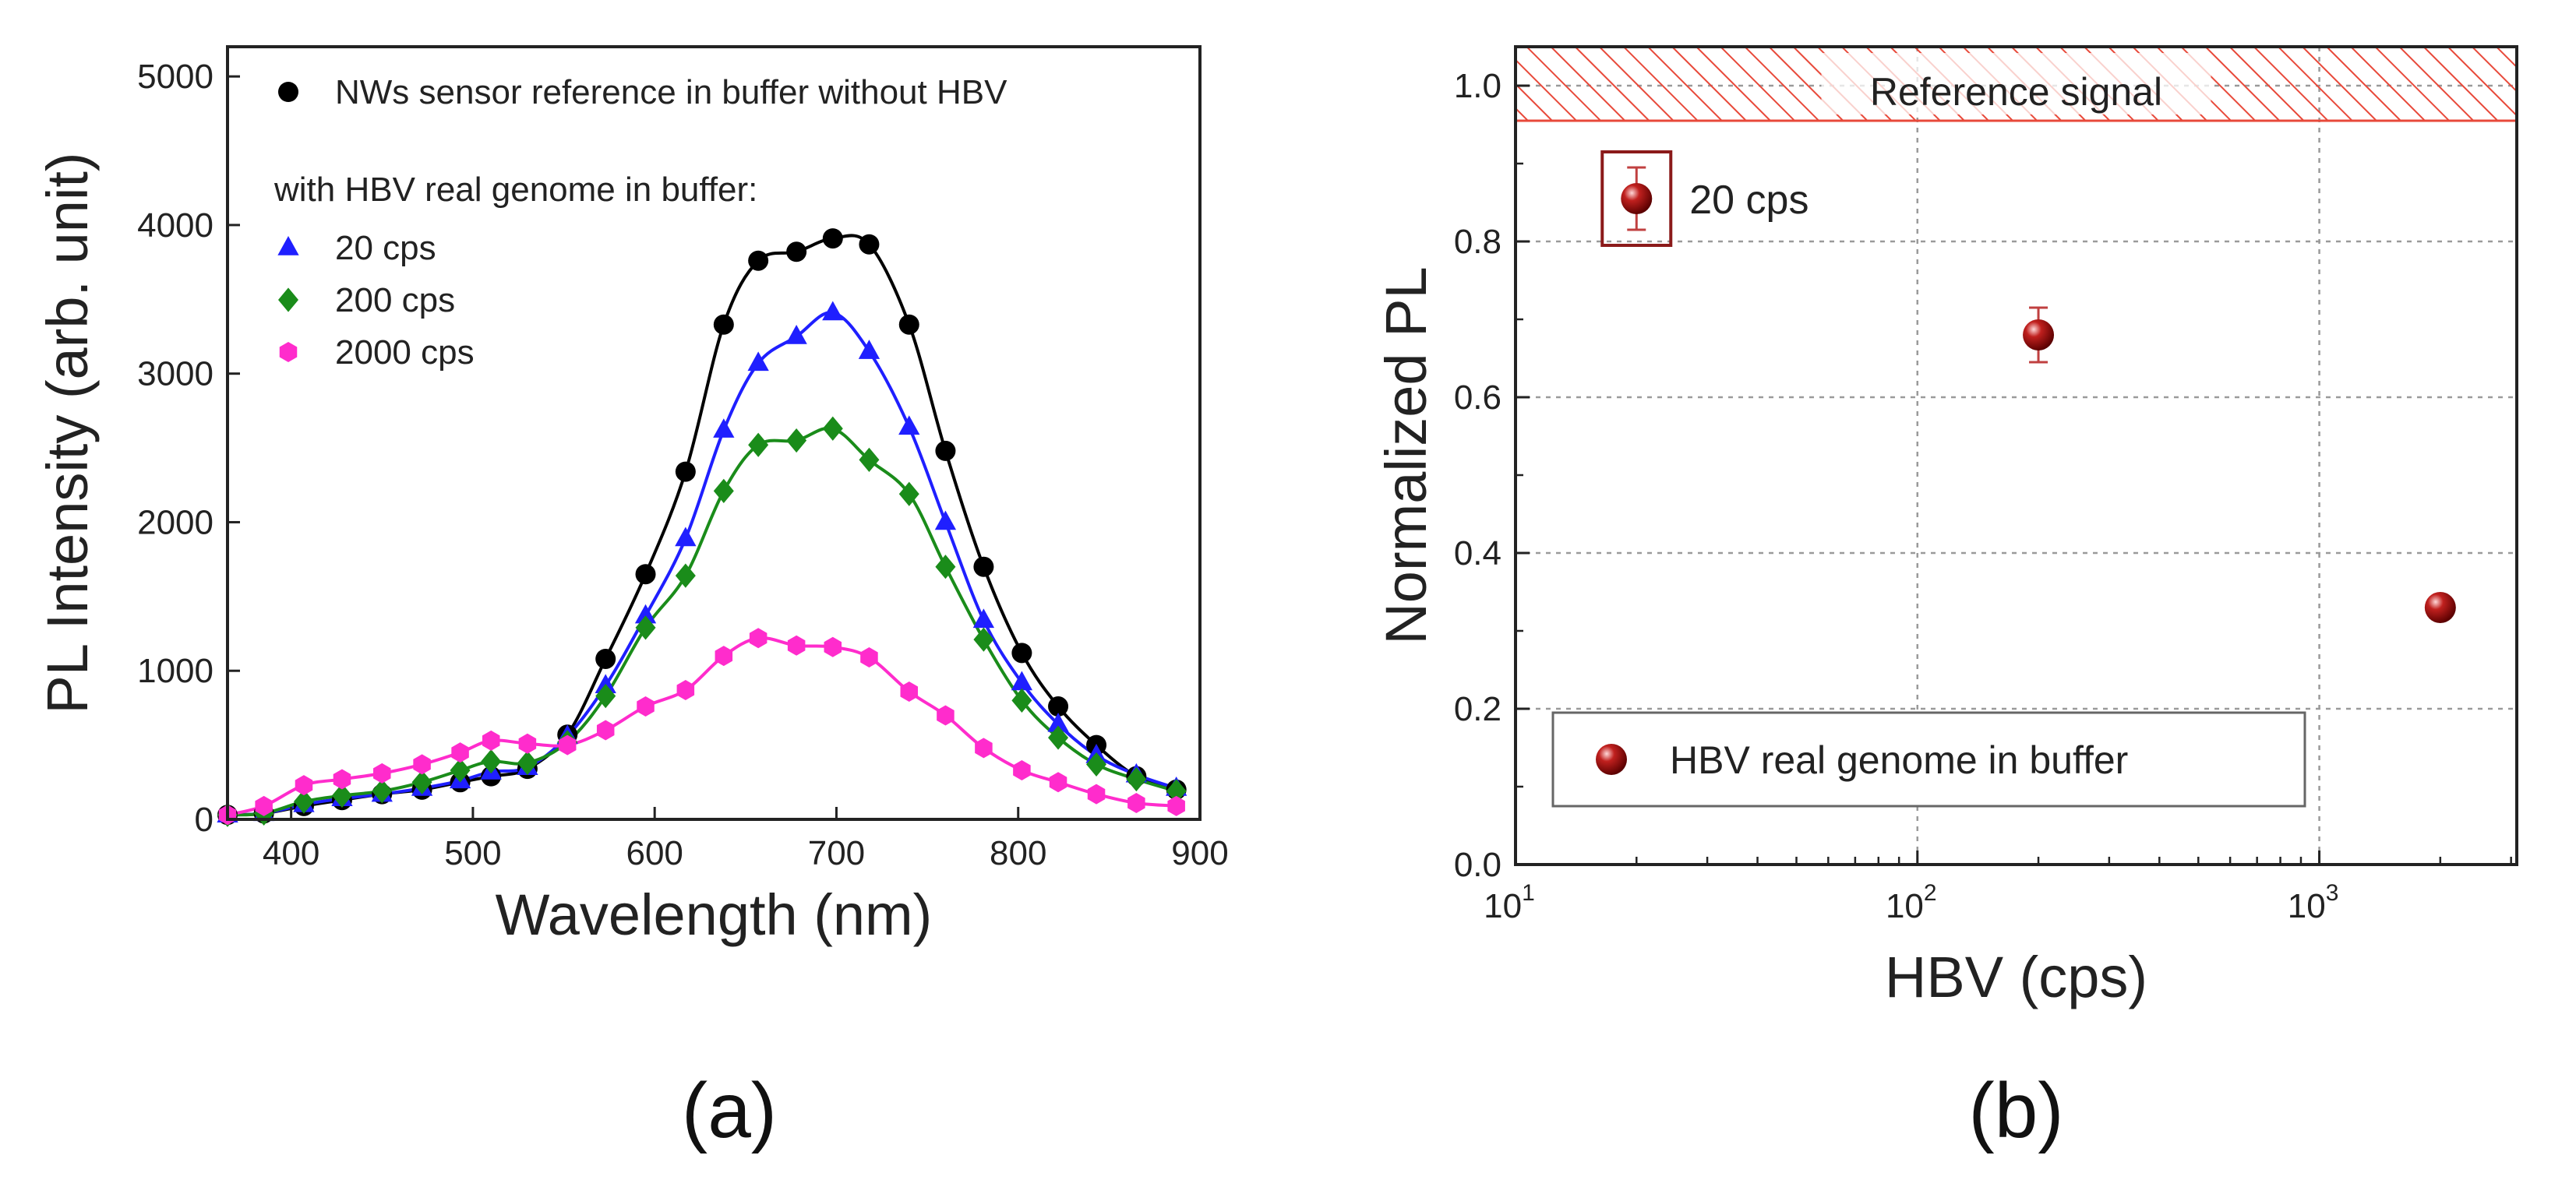  What do you see at coordinates (175, 374) in the screenshot?
I see `panel-a-y-tick-label: 3000` at bounding box center [175, 374].